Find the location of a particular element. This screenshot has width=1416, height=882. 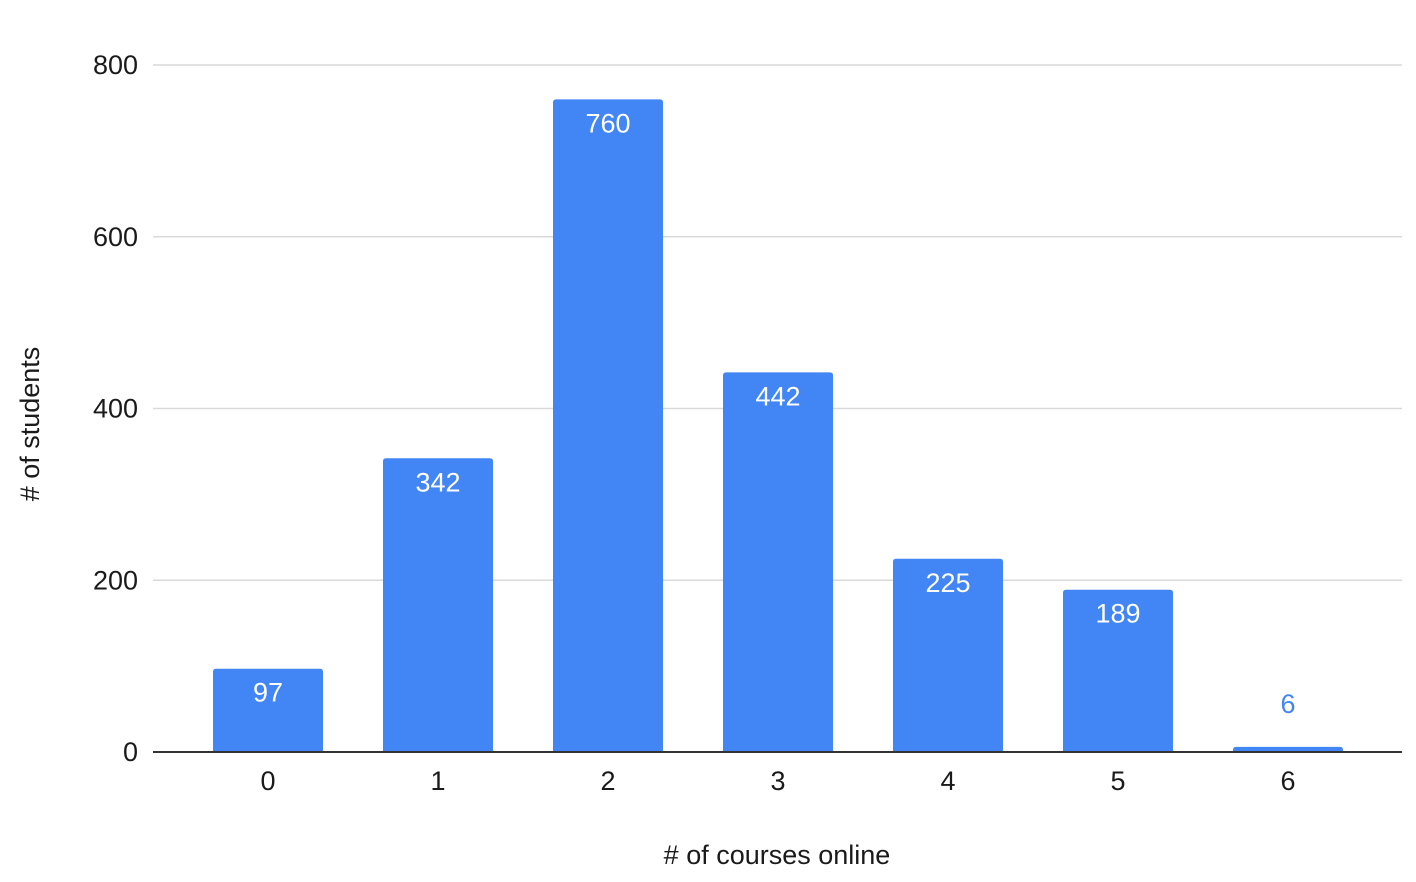

x-tick-label: 5 is located at coordinates (1117, 781).